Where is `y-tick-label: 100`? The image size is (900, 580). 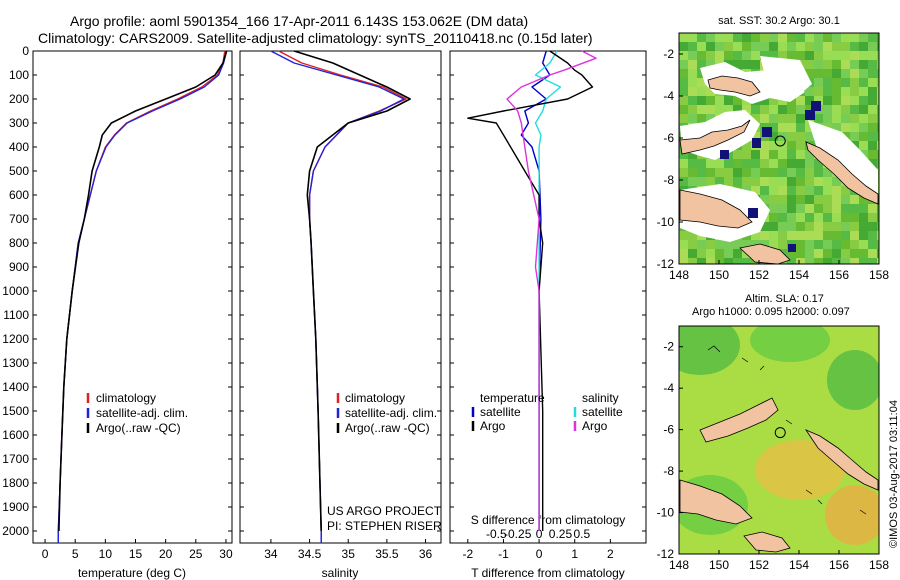 y-tick-label: 100 is located at coordinates (19, 75).